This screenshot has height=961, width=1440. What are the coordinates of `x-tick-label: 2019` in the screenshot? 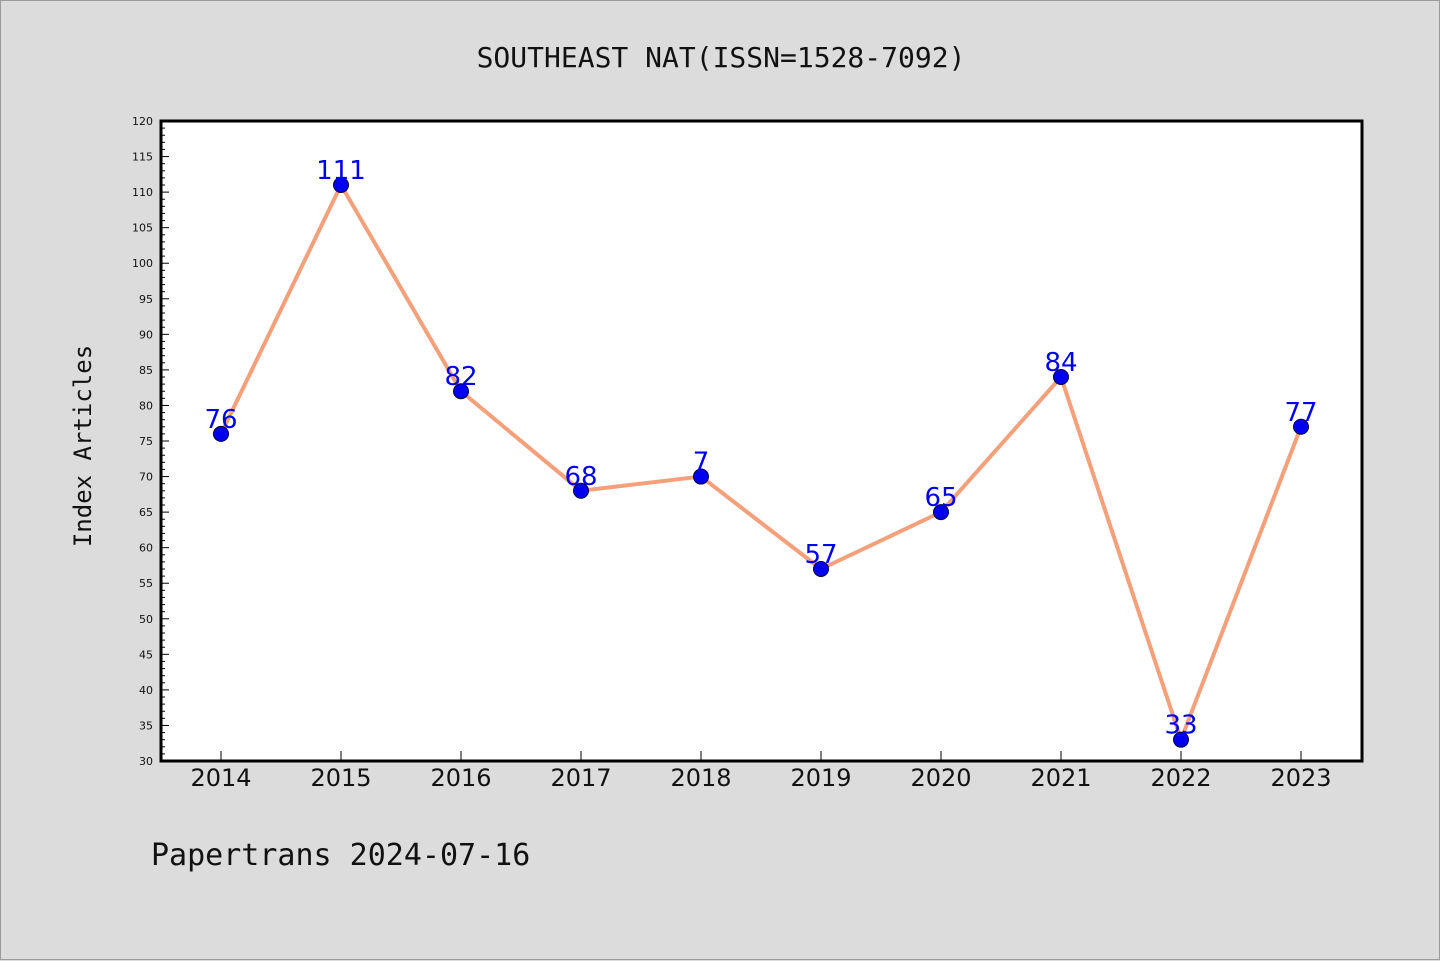 It's located at (820, 778).